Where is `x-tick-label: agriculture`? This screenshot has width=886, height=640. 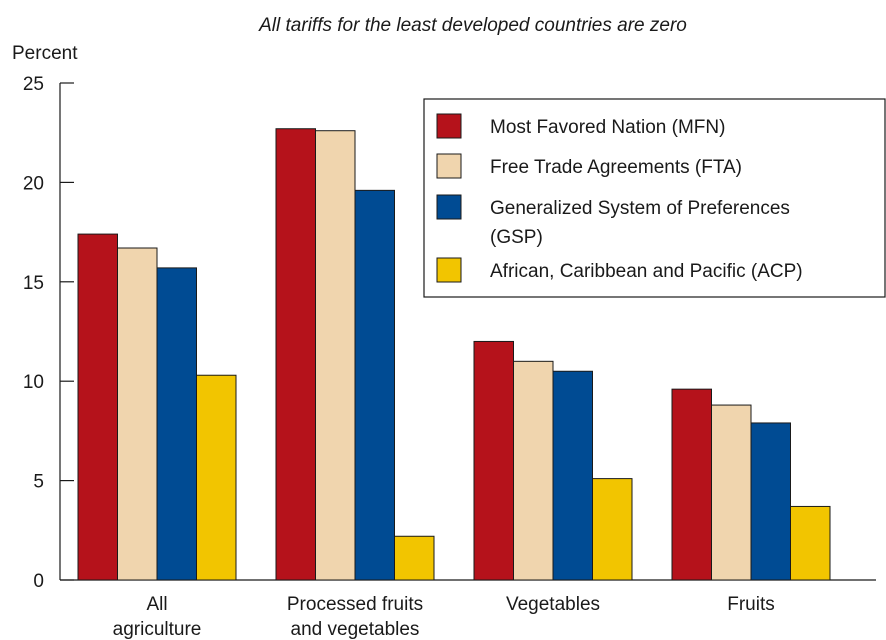 x-tick-label: agriculture is located at coordinates (157, 629).